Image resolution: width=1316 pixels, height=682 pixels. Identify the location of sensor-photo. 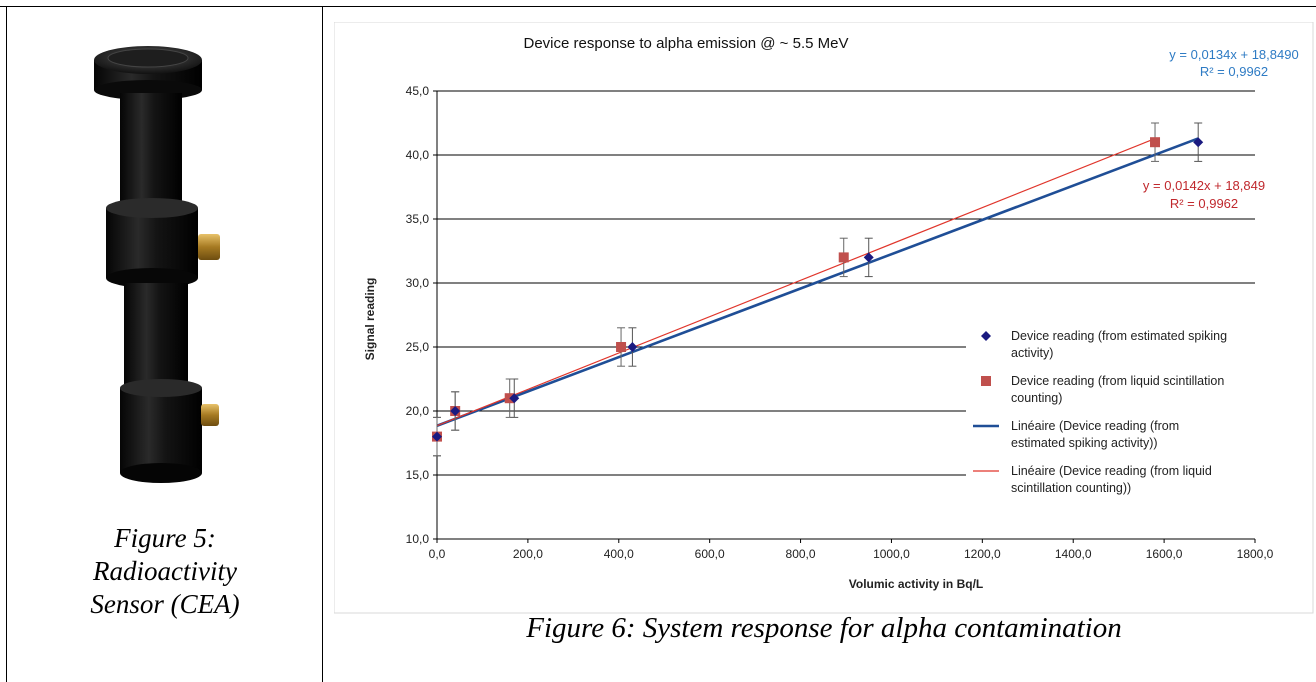
(157, 264).